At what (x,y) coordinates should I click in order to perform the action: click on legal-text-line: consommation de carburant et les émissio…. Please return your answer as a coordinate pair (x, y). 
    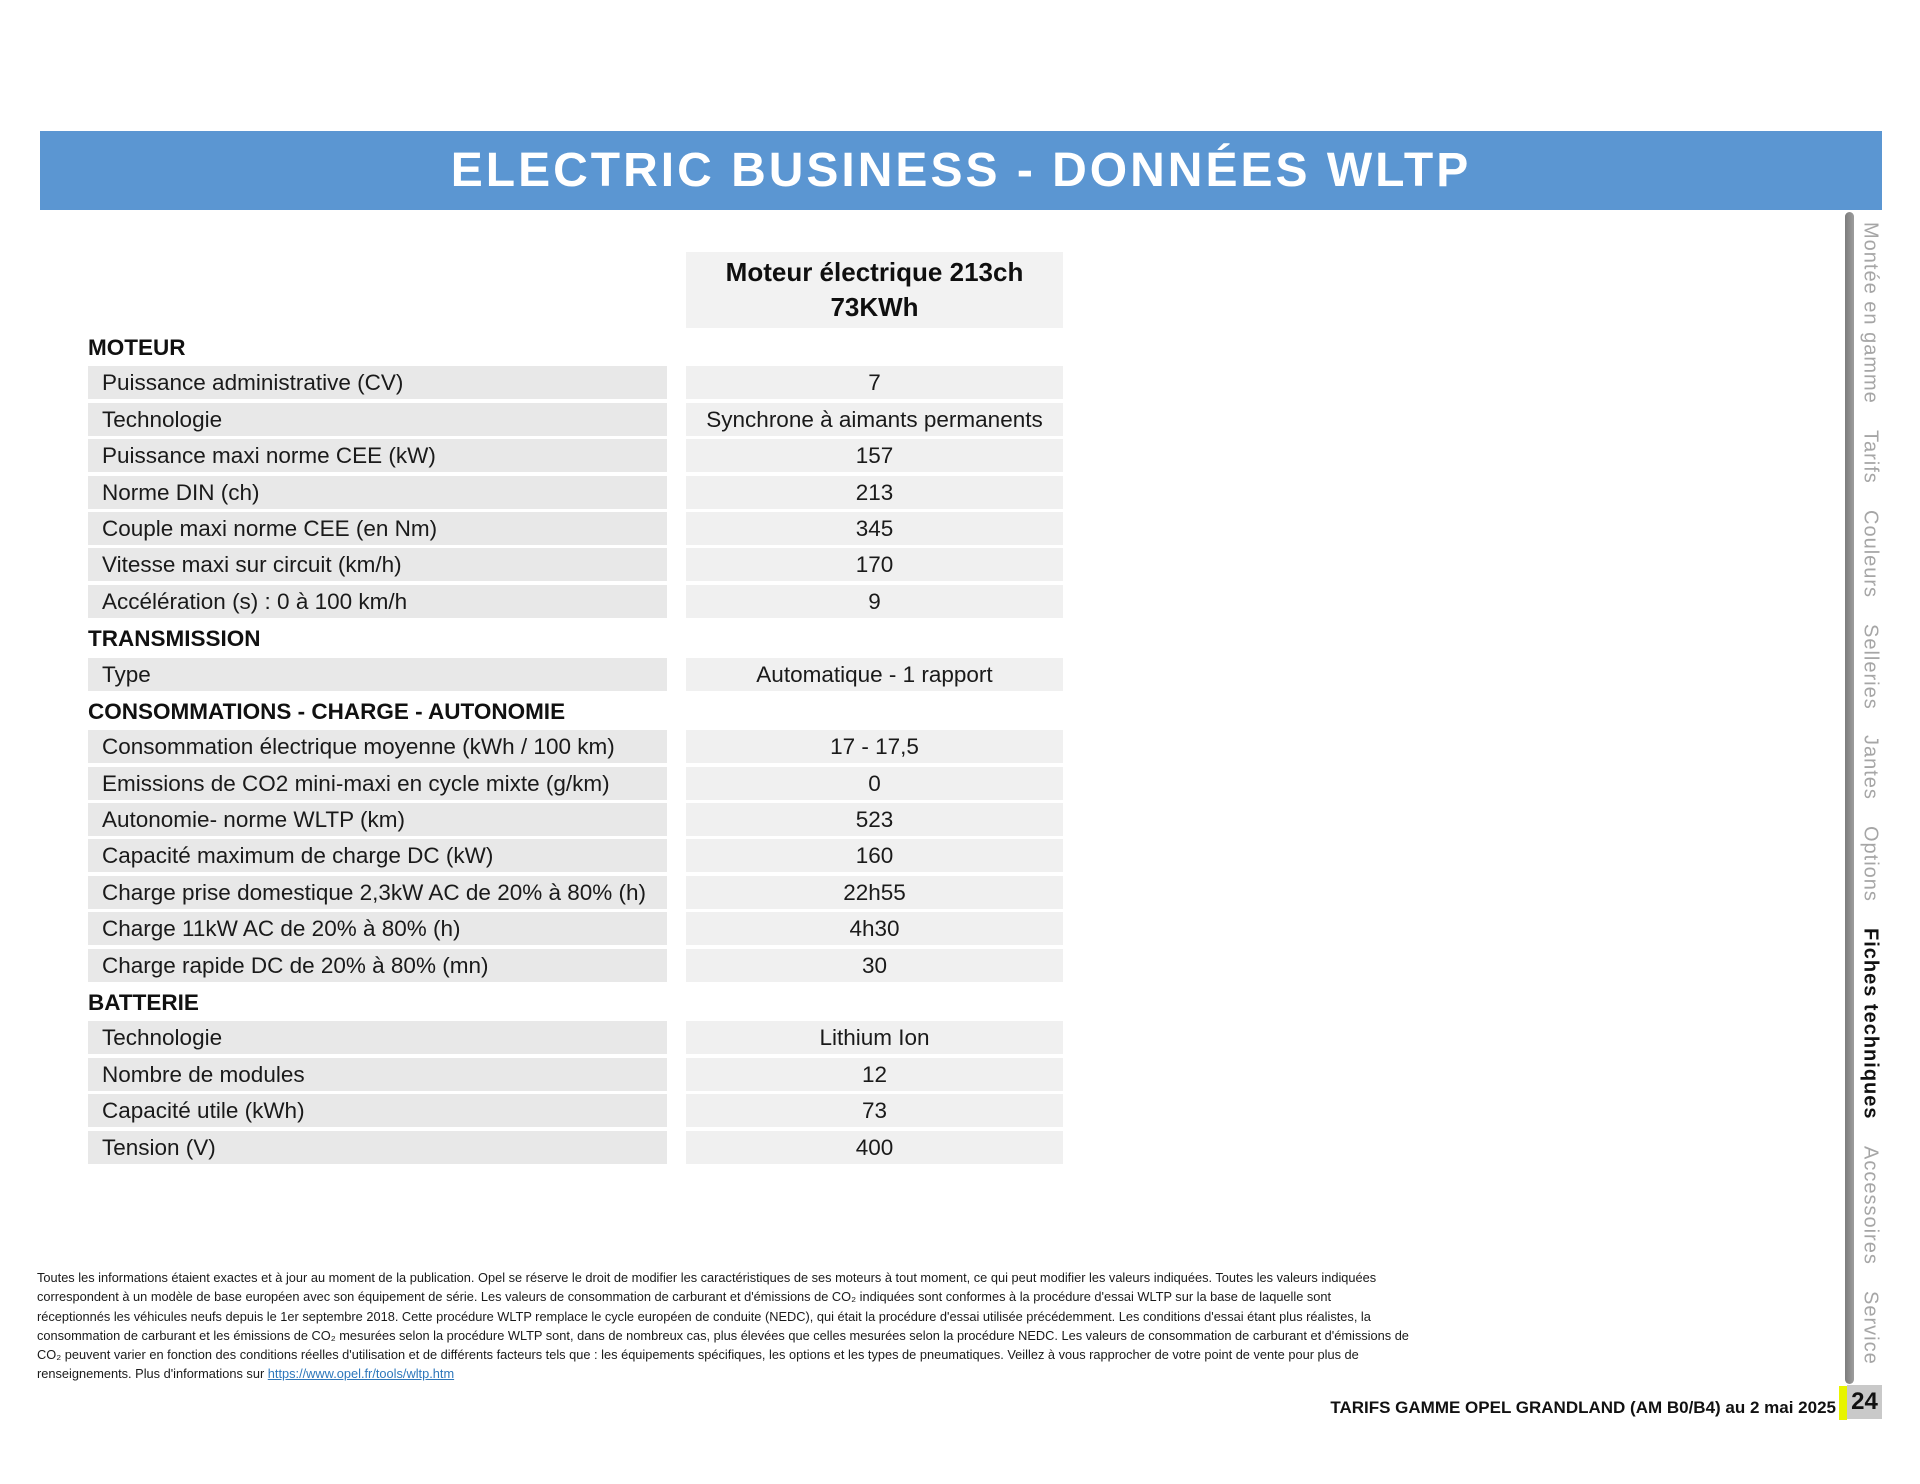
    Looking at the image, I should click on (723, 1335).